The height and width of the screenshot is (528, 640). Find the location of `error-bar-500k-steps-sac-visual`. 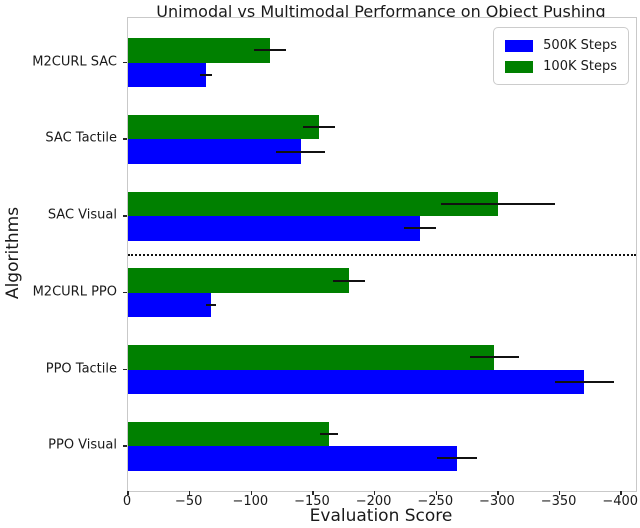

error-bar-500k-steps-sac-visual is located at coordinates (420, 228).